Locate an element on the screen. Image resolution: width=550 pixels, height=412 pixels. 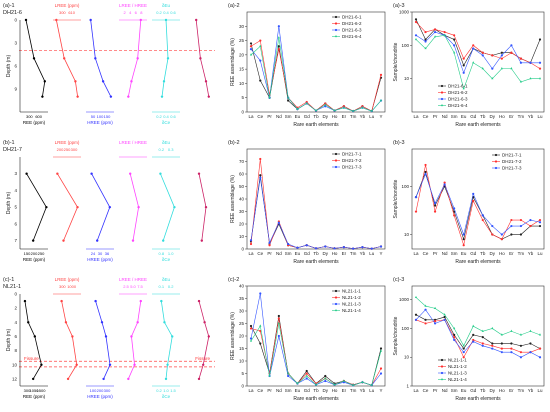
bottom-tick-label: 1050 is located at coordinates (35, 390).